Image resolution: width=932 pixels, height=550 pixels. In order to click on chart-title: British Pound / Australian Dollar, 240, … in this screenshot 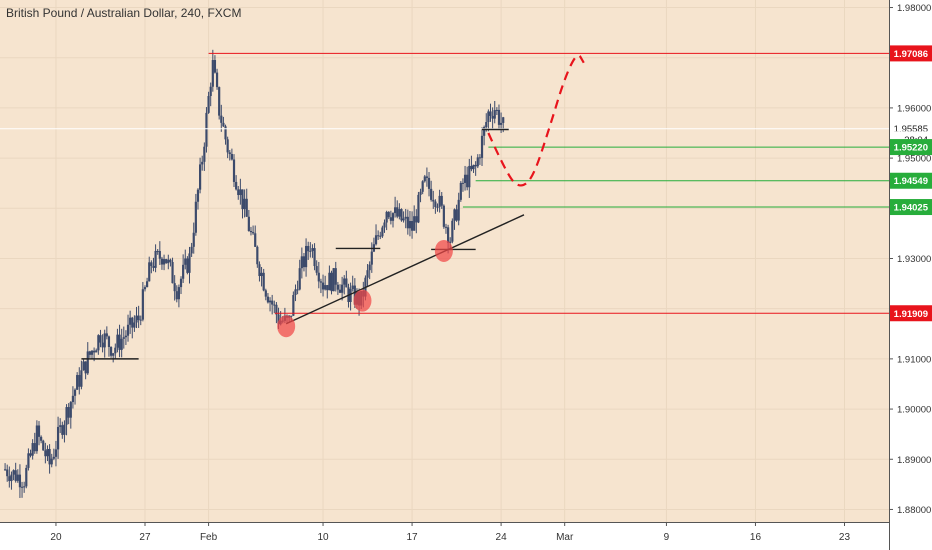, I will do `click(124, 13)`.